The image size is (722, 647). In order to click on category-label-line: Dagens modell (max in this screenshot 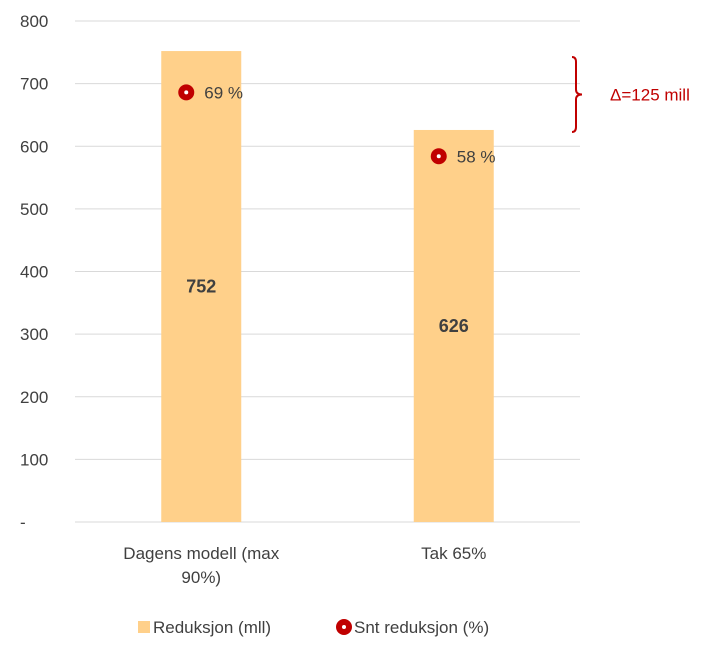, I will do `click(201, 553)`.